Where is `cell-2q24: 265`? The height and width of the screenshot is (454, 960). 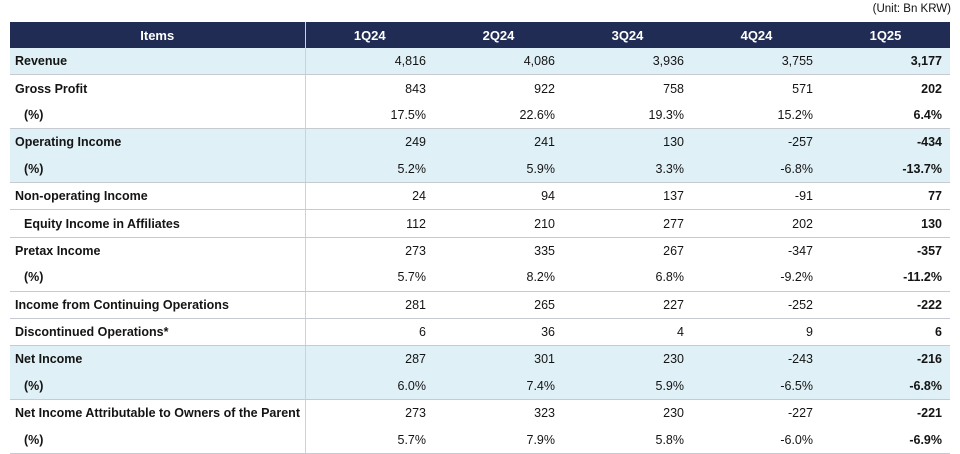
cell-2q24: 265 is located at coordinates (498, 305).